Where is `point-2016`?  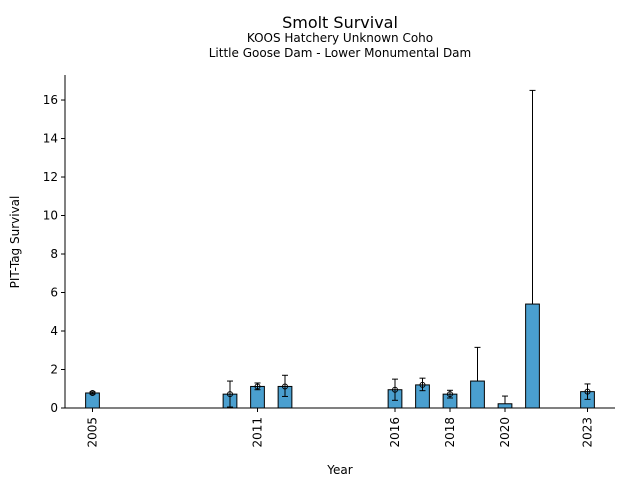 point-2016 is located at coordinates (395, 389).